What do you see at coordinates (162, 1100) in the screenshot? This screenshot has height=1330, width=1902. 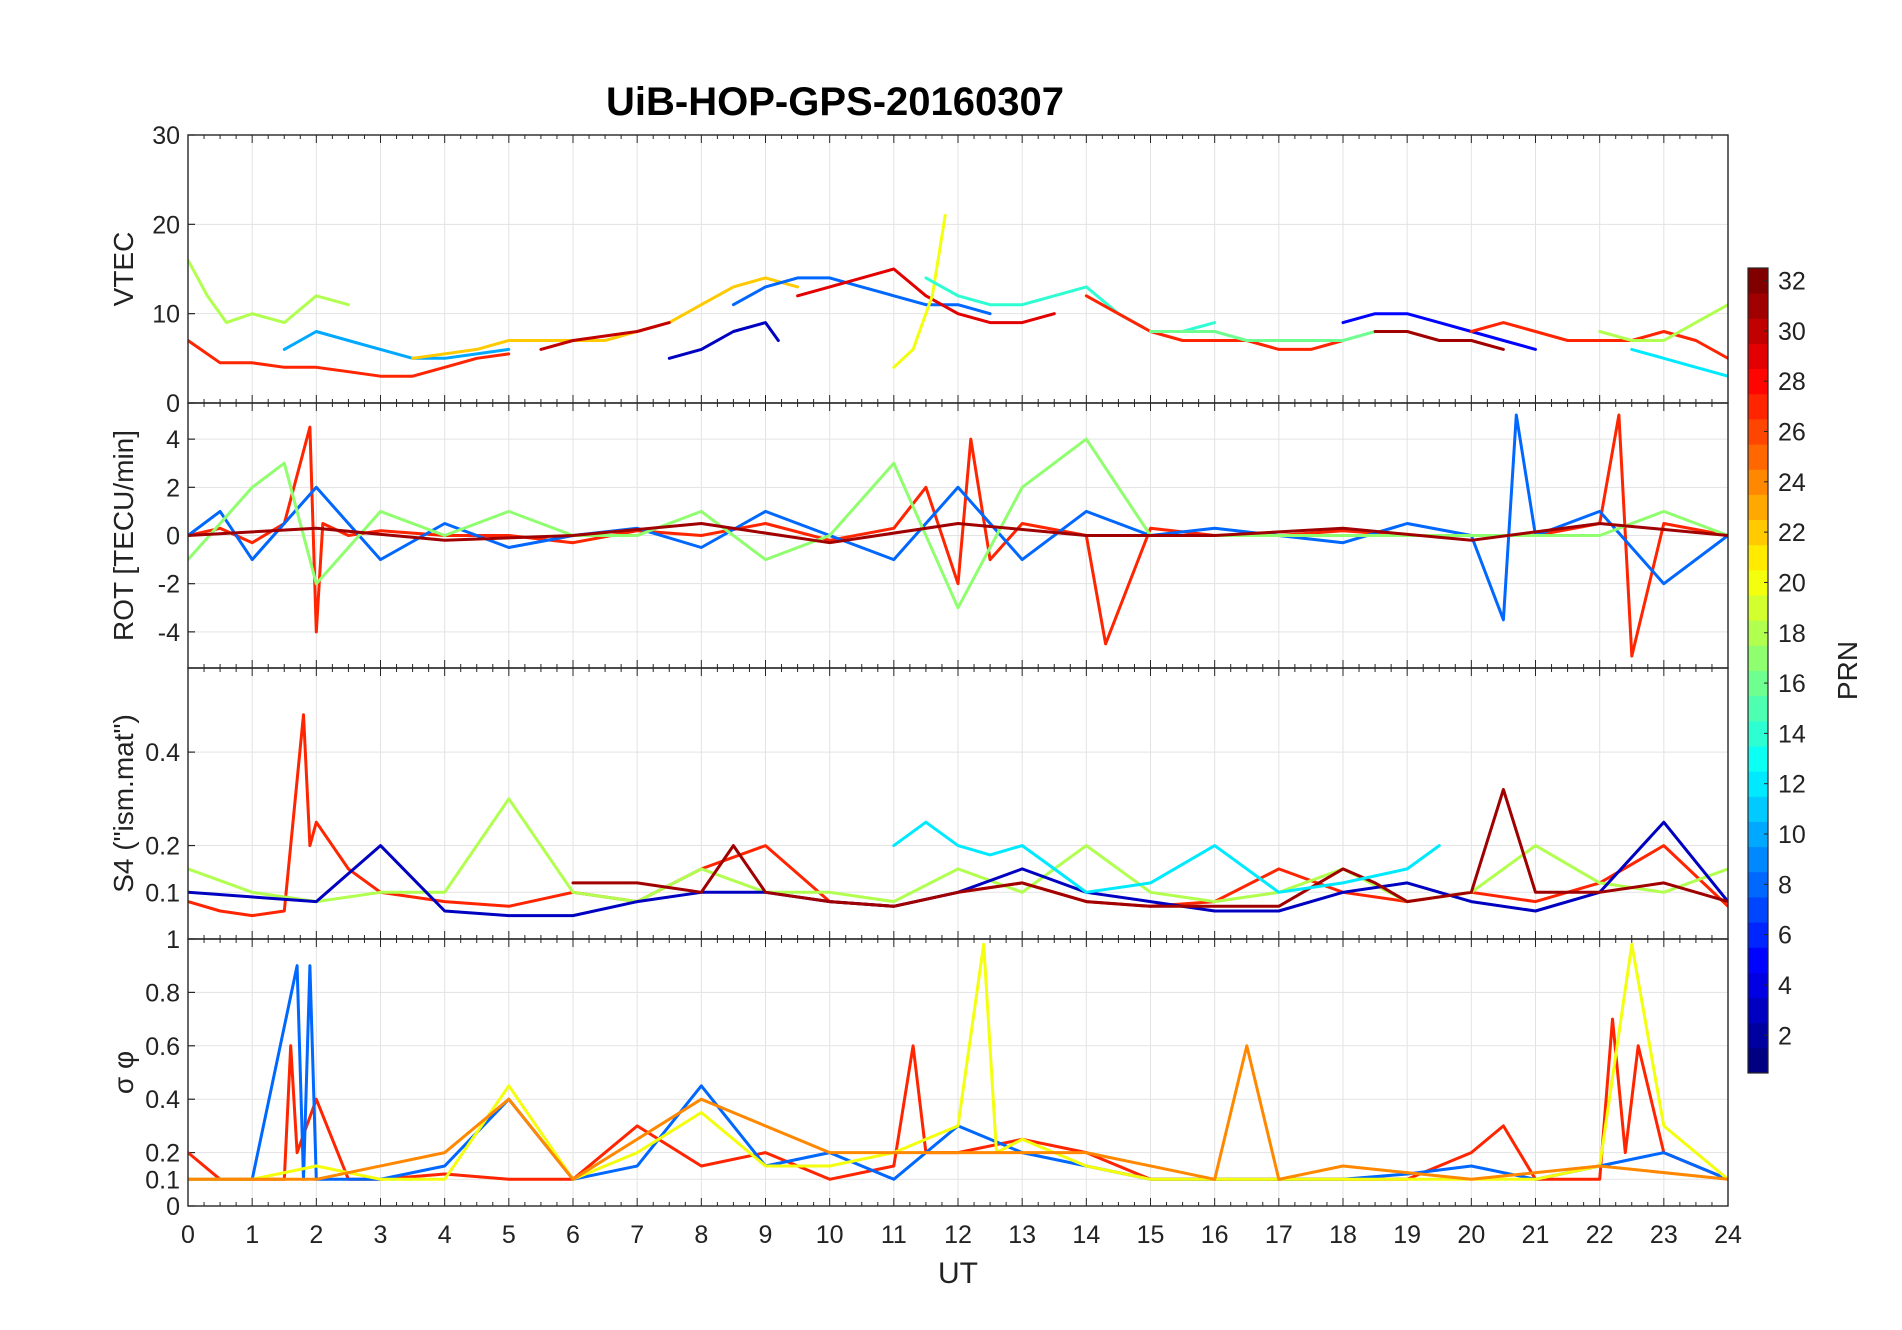 I see `y-tick-label: 0.4` at bounding box center [162, 1100].